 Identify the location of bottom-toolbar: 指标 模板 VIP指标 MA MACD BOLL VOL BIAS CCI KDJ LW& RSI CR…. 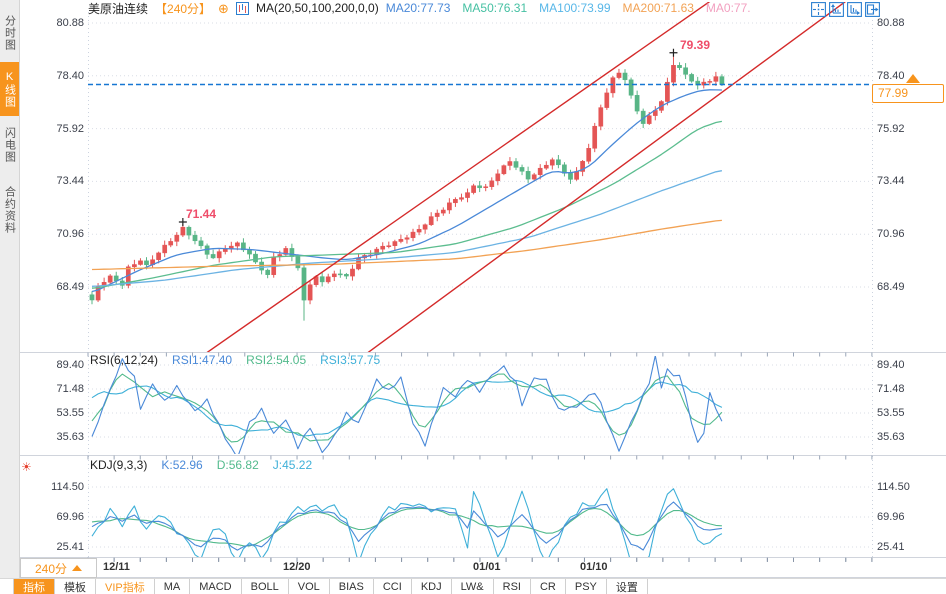
(473, 586).